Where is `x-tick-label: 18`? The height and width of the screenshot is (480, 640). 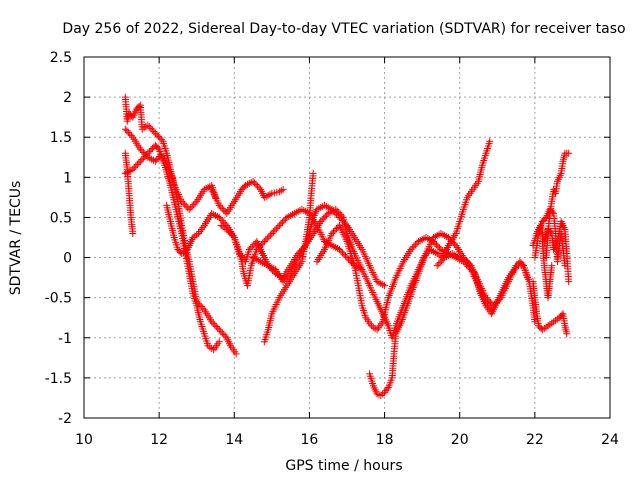 x-tick-label: 18 is located at coordinates (385, 440).